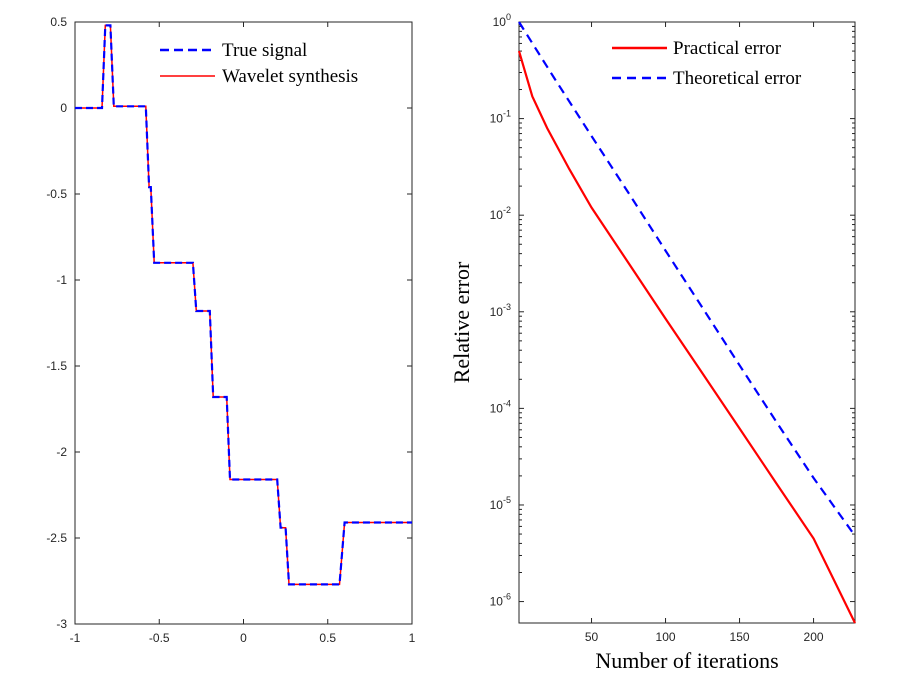 The image size is (897, 674). I want to click on left-legend-label-1: Wavelet synthesis, so click(290, 76).